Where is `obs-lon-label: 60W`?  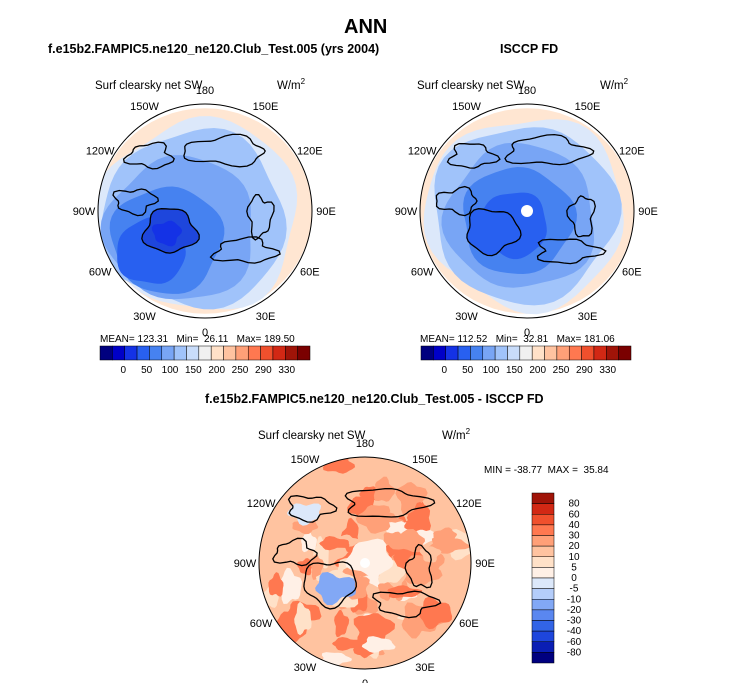
obs-lon-label: 60W is located at coordinates (422, 273).